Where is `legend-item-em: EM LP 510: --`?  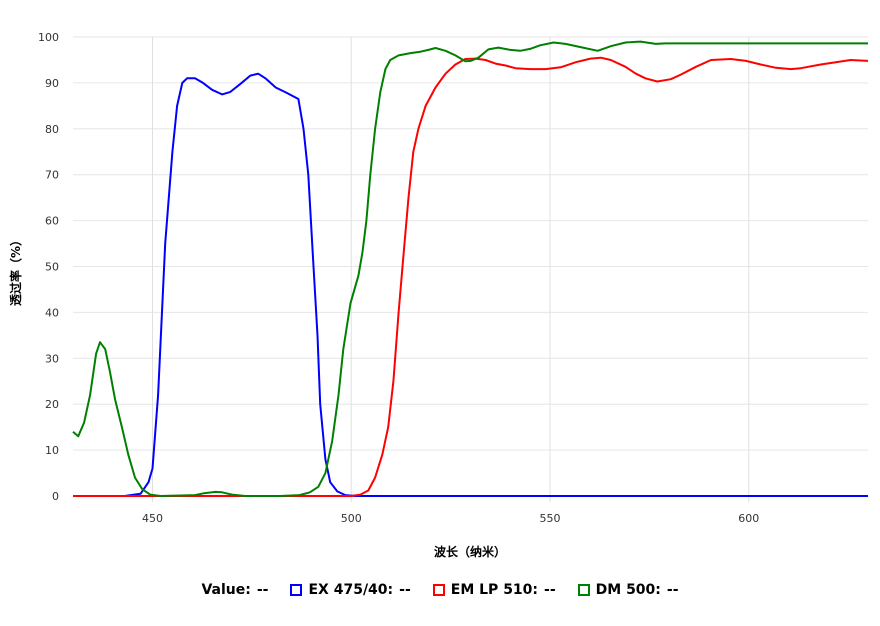
legend-item-em: EM LP 510: -- is located at coordinates (494, 590).